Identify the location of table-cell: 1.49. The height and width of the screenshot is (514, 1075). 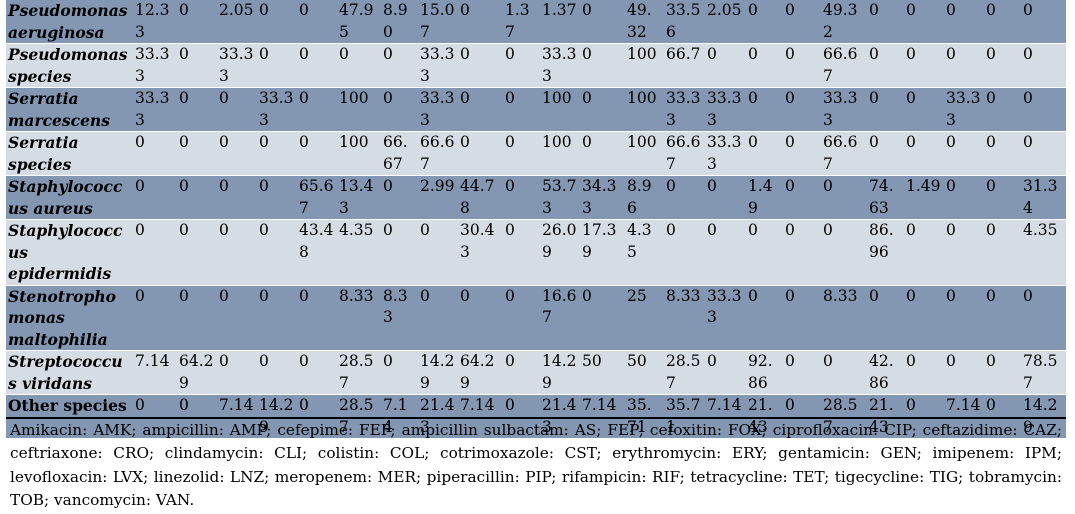
(763, 197).